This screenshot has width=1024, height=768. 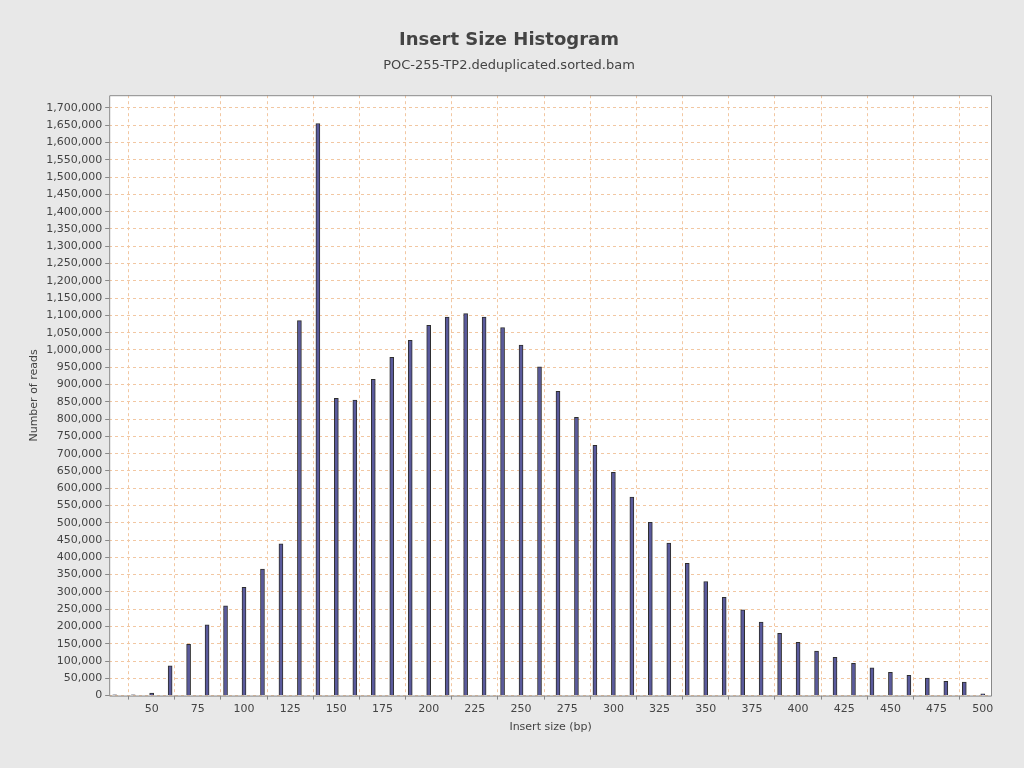 I want to click on y-tick-label: 1,050,000, so click(x=74, y=332).